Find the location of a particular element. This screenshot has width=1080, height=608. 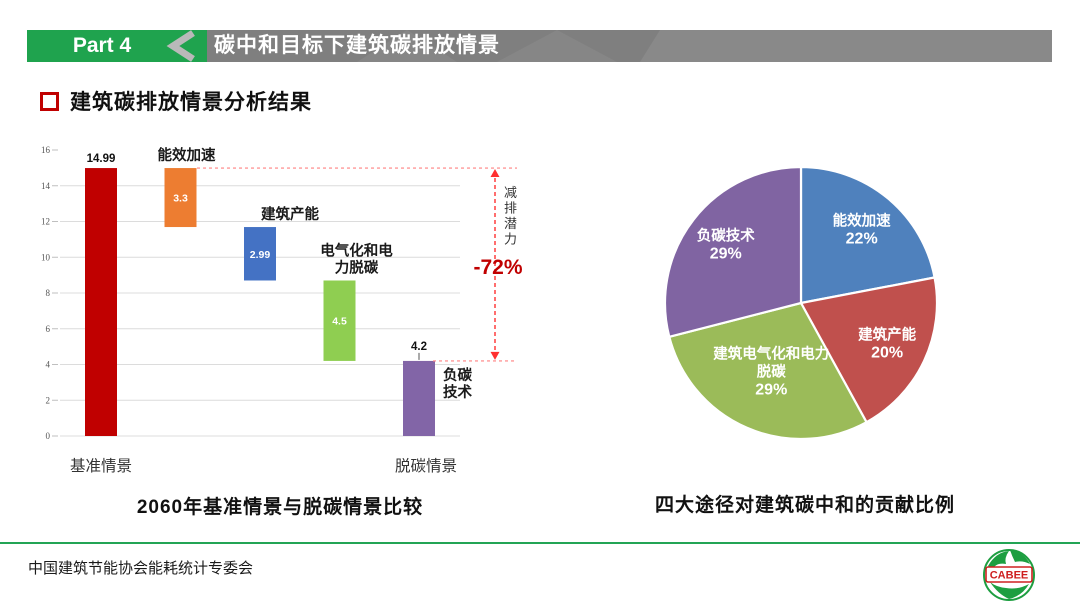

svg-text: -72% is located at coordinates (497, 267).